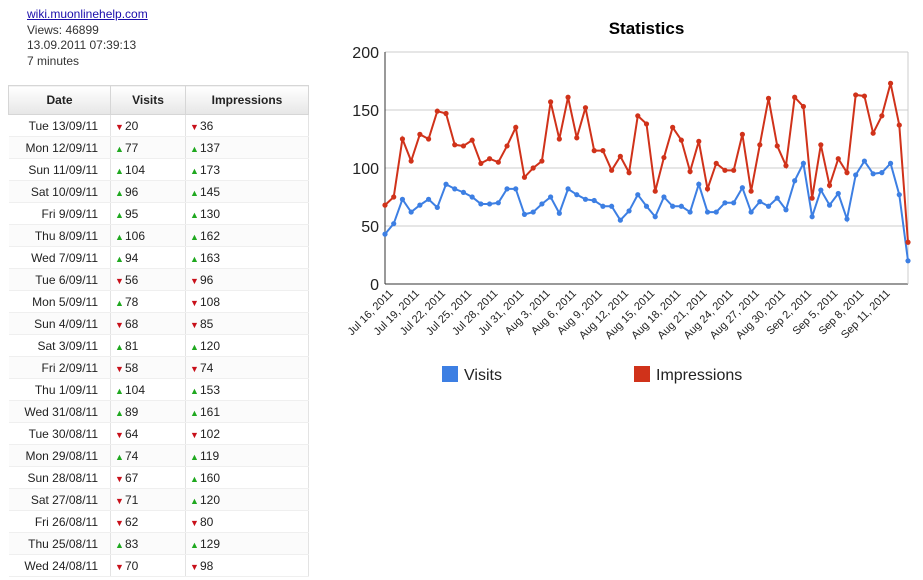 Image resolution: width=923 pixels, height=580 pixels. I want to click on row-impressions-value: 74, so click(207, 367).